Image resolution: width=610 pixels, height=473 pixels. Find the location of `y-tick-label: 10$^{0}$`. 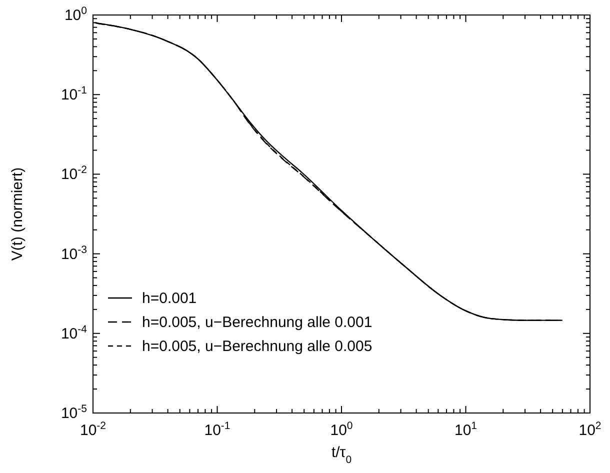

y-tick-label: 10$^{0}$ is located at coordinates (76, 14).